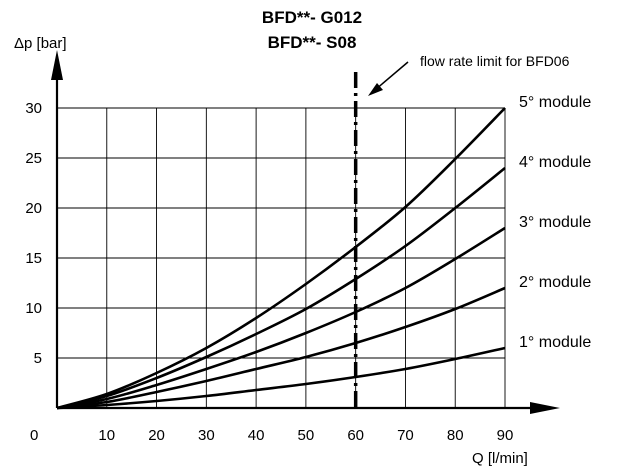  I want to click on y-tick-label: 10, so click(33, 308).